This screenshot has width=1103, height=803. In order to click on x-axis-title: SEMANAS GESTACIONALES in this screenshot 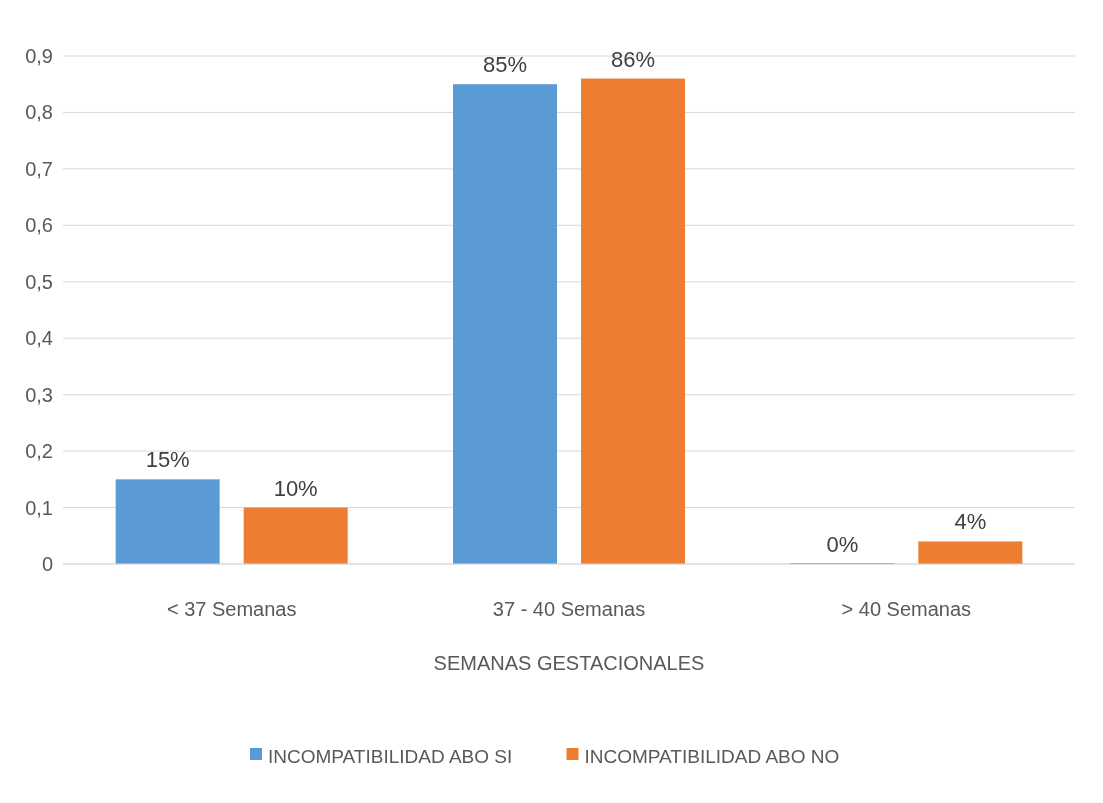, I will do `click(569, 663)`.